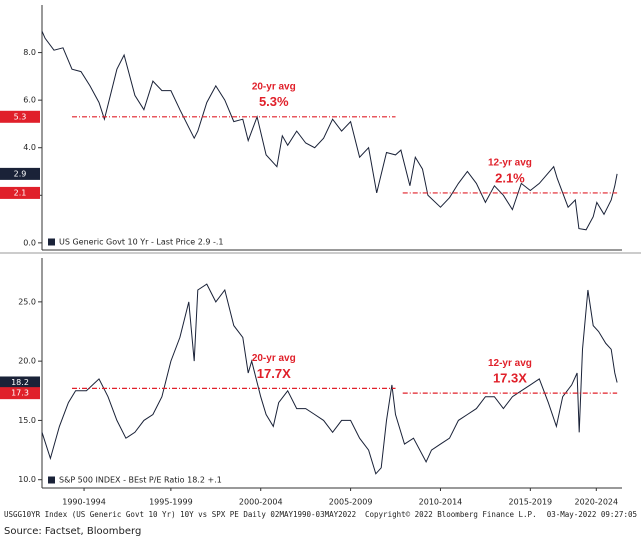 The width and height of the screenshot is (641, 536). I want to click on footer-center: Copyright© 2022 Bloomberg Finance L.P., so click(451, 514).